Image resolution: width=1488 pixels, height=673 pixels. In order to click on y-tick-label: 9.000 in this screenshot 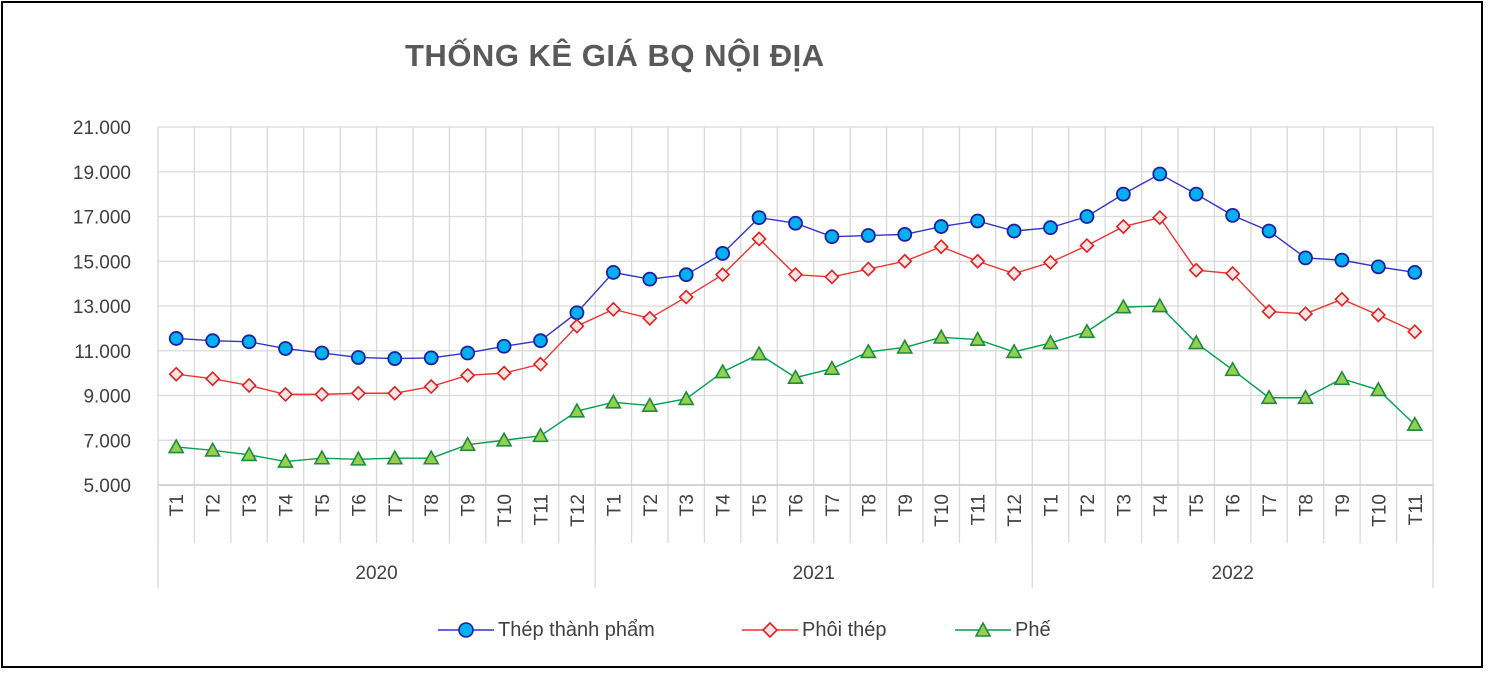, I will do `click(107, 397)`.